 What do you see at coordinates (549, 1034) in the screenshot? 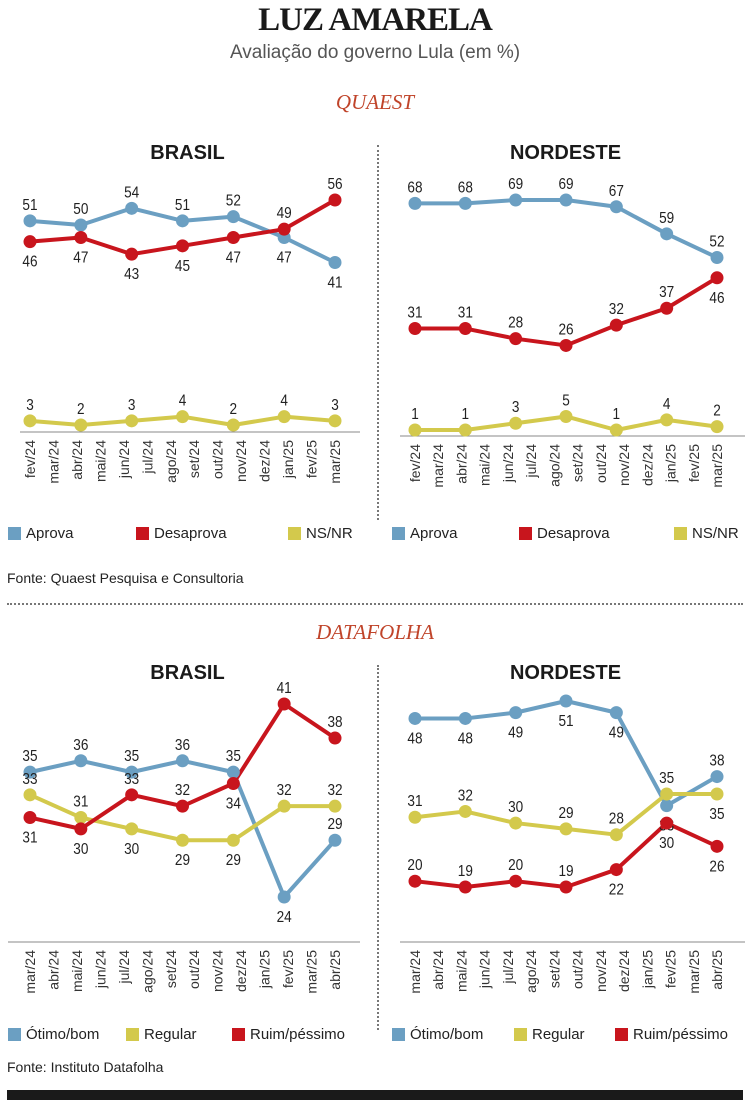
I see `legend-item: Regular` at bounding box center [549, 1034].